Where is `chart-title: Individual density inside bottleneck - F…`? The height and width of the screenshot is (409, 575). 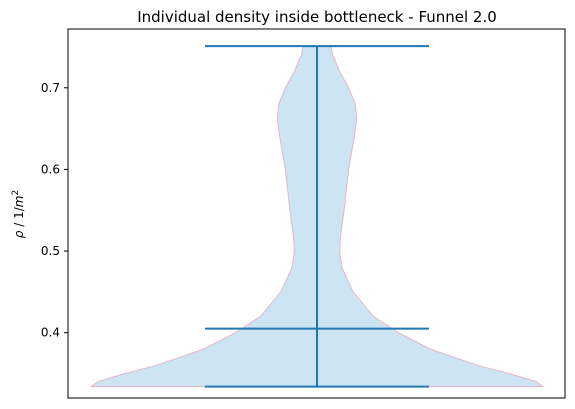 chart-title: Individual density inside bottleneck - F… is located at coordinates (317, 17).